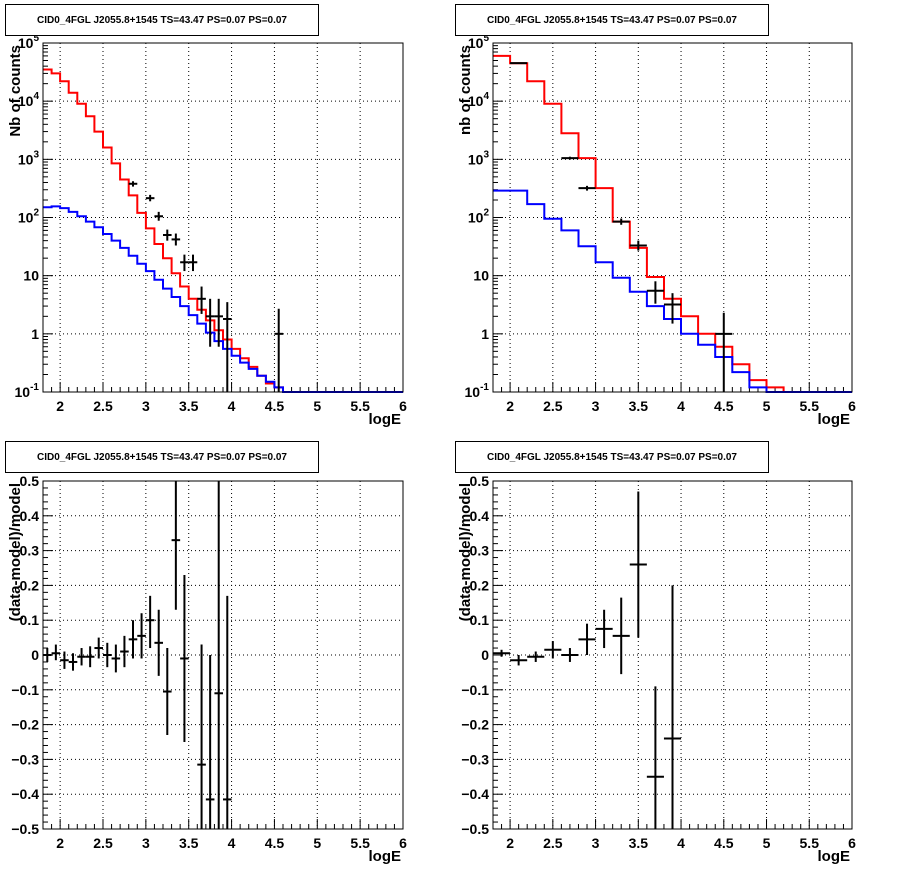 The height and width of the screenshot is (875, 898). What do you see at coordinates (15, 91) in the screenshot?
I see `y-axis-label: Nb of counts` at bounding box center [15, 91].